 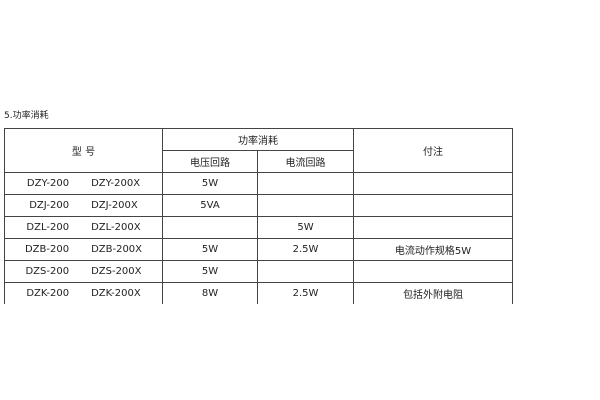 What do you see at coordinates (433, 249) in the screenshot?
I see `note-cell: 电流动作规格5W` at bounding box center [433, 249].